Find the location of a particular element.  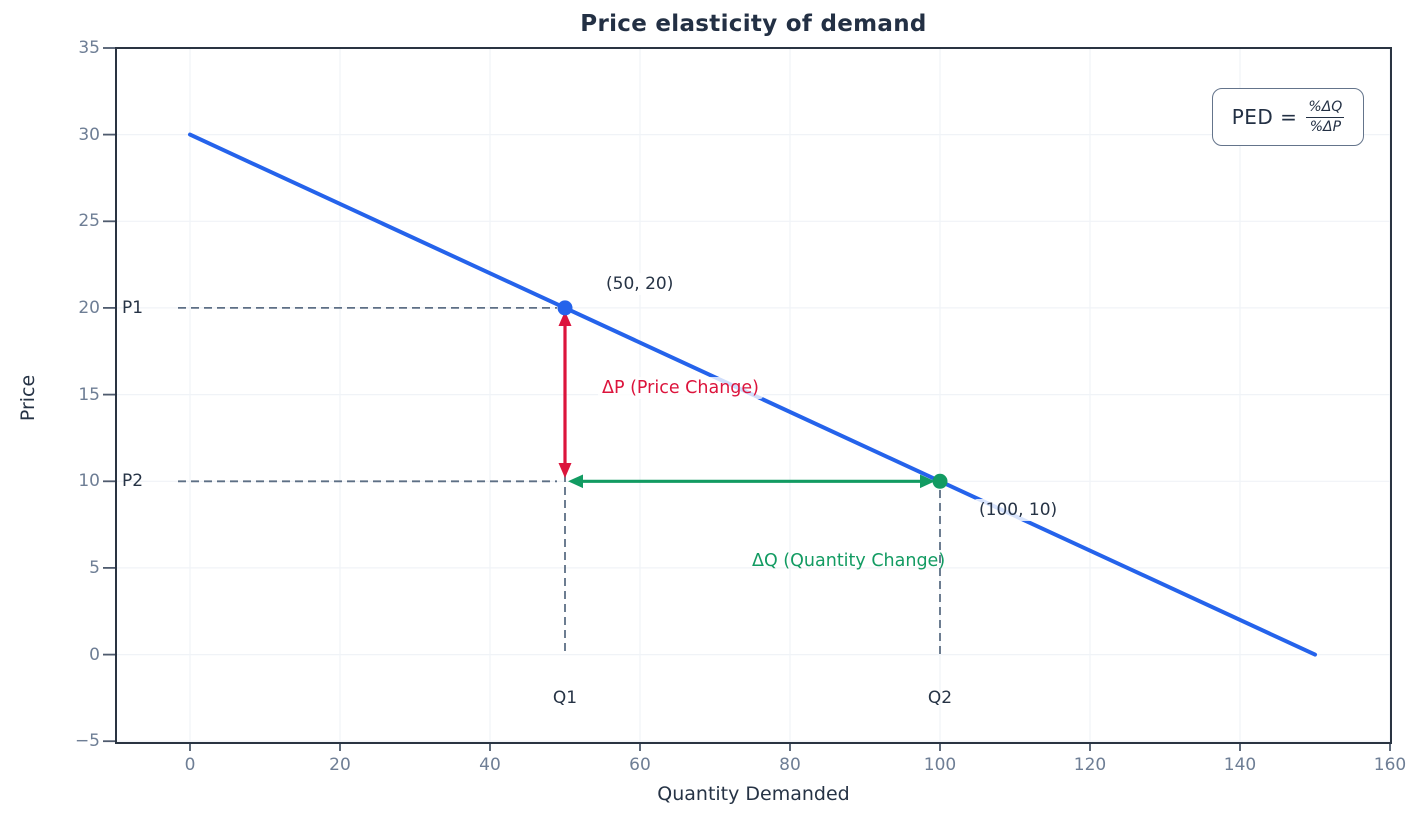

y-tick-label: 10 is located at coordinates (89, 481).